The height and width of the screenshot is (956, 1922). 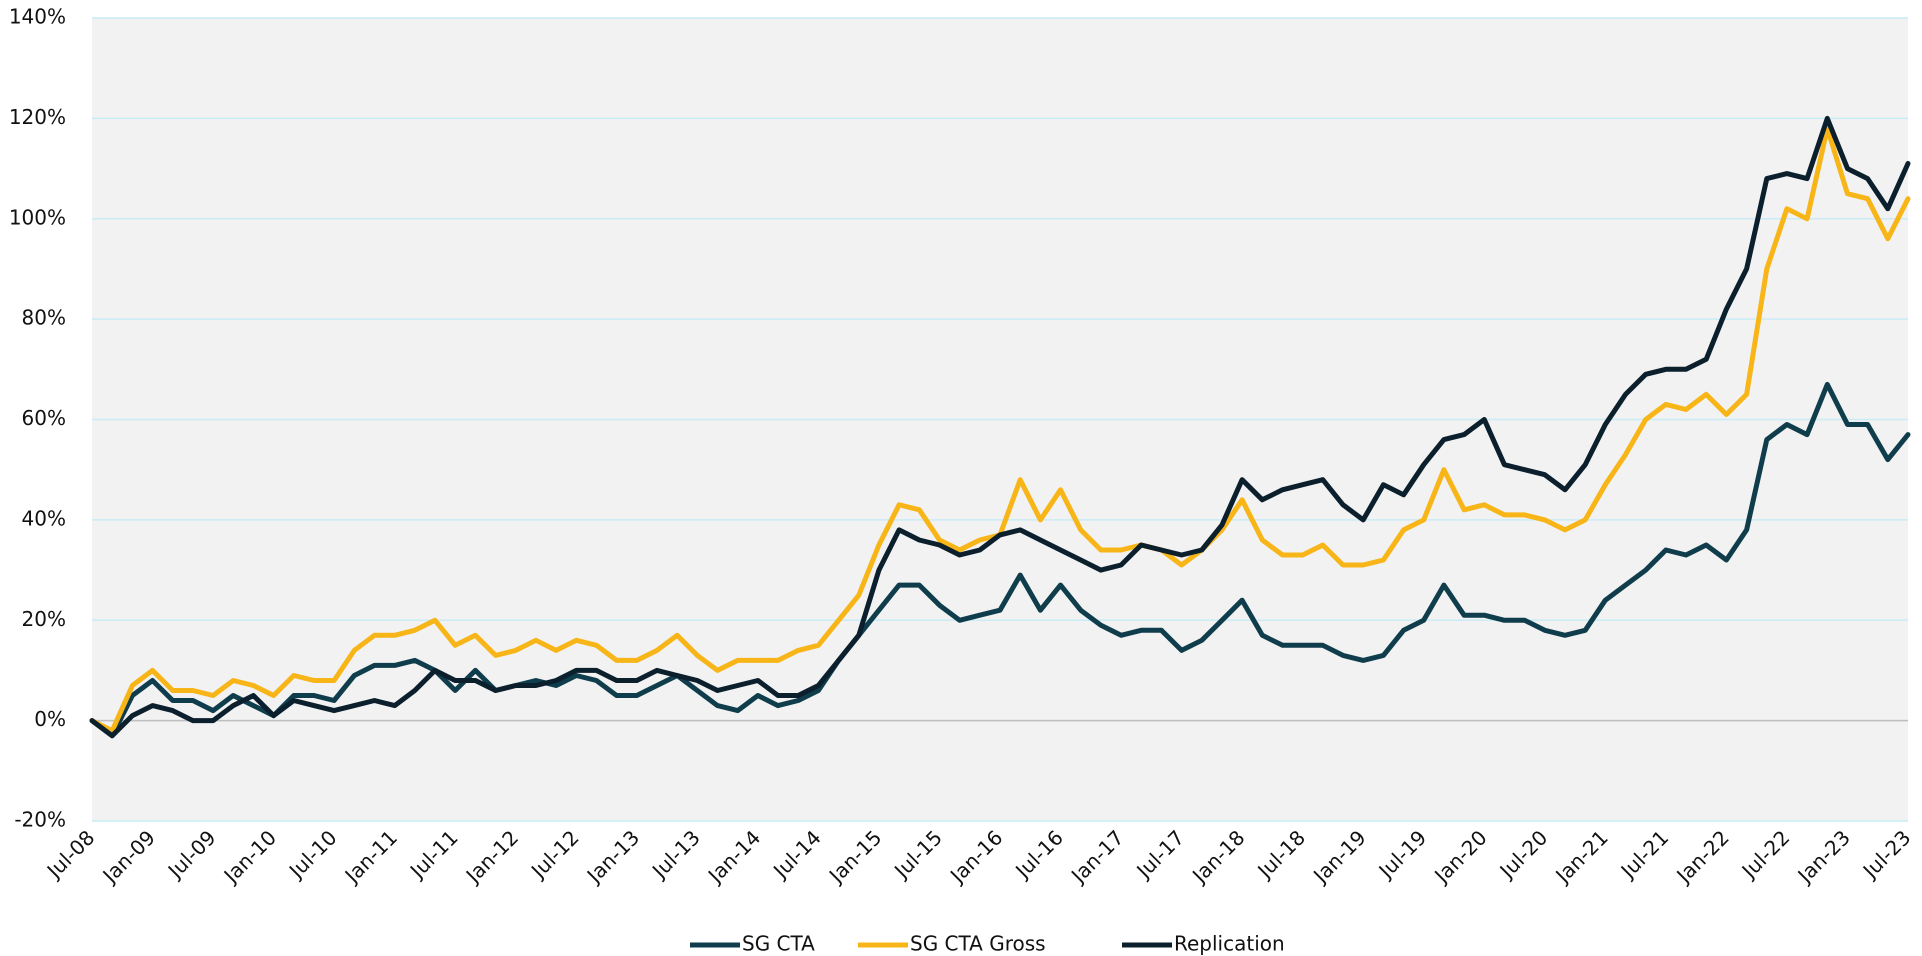 I want to click on x-tick-label: Jan-11, so click(x=370, y=856).